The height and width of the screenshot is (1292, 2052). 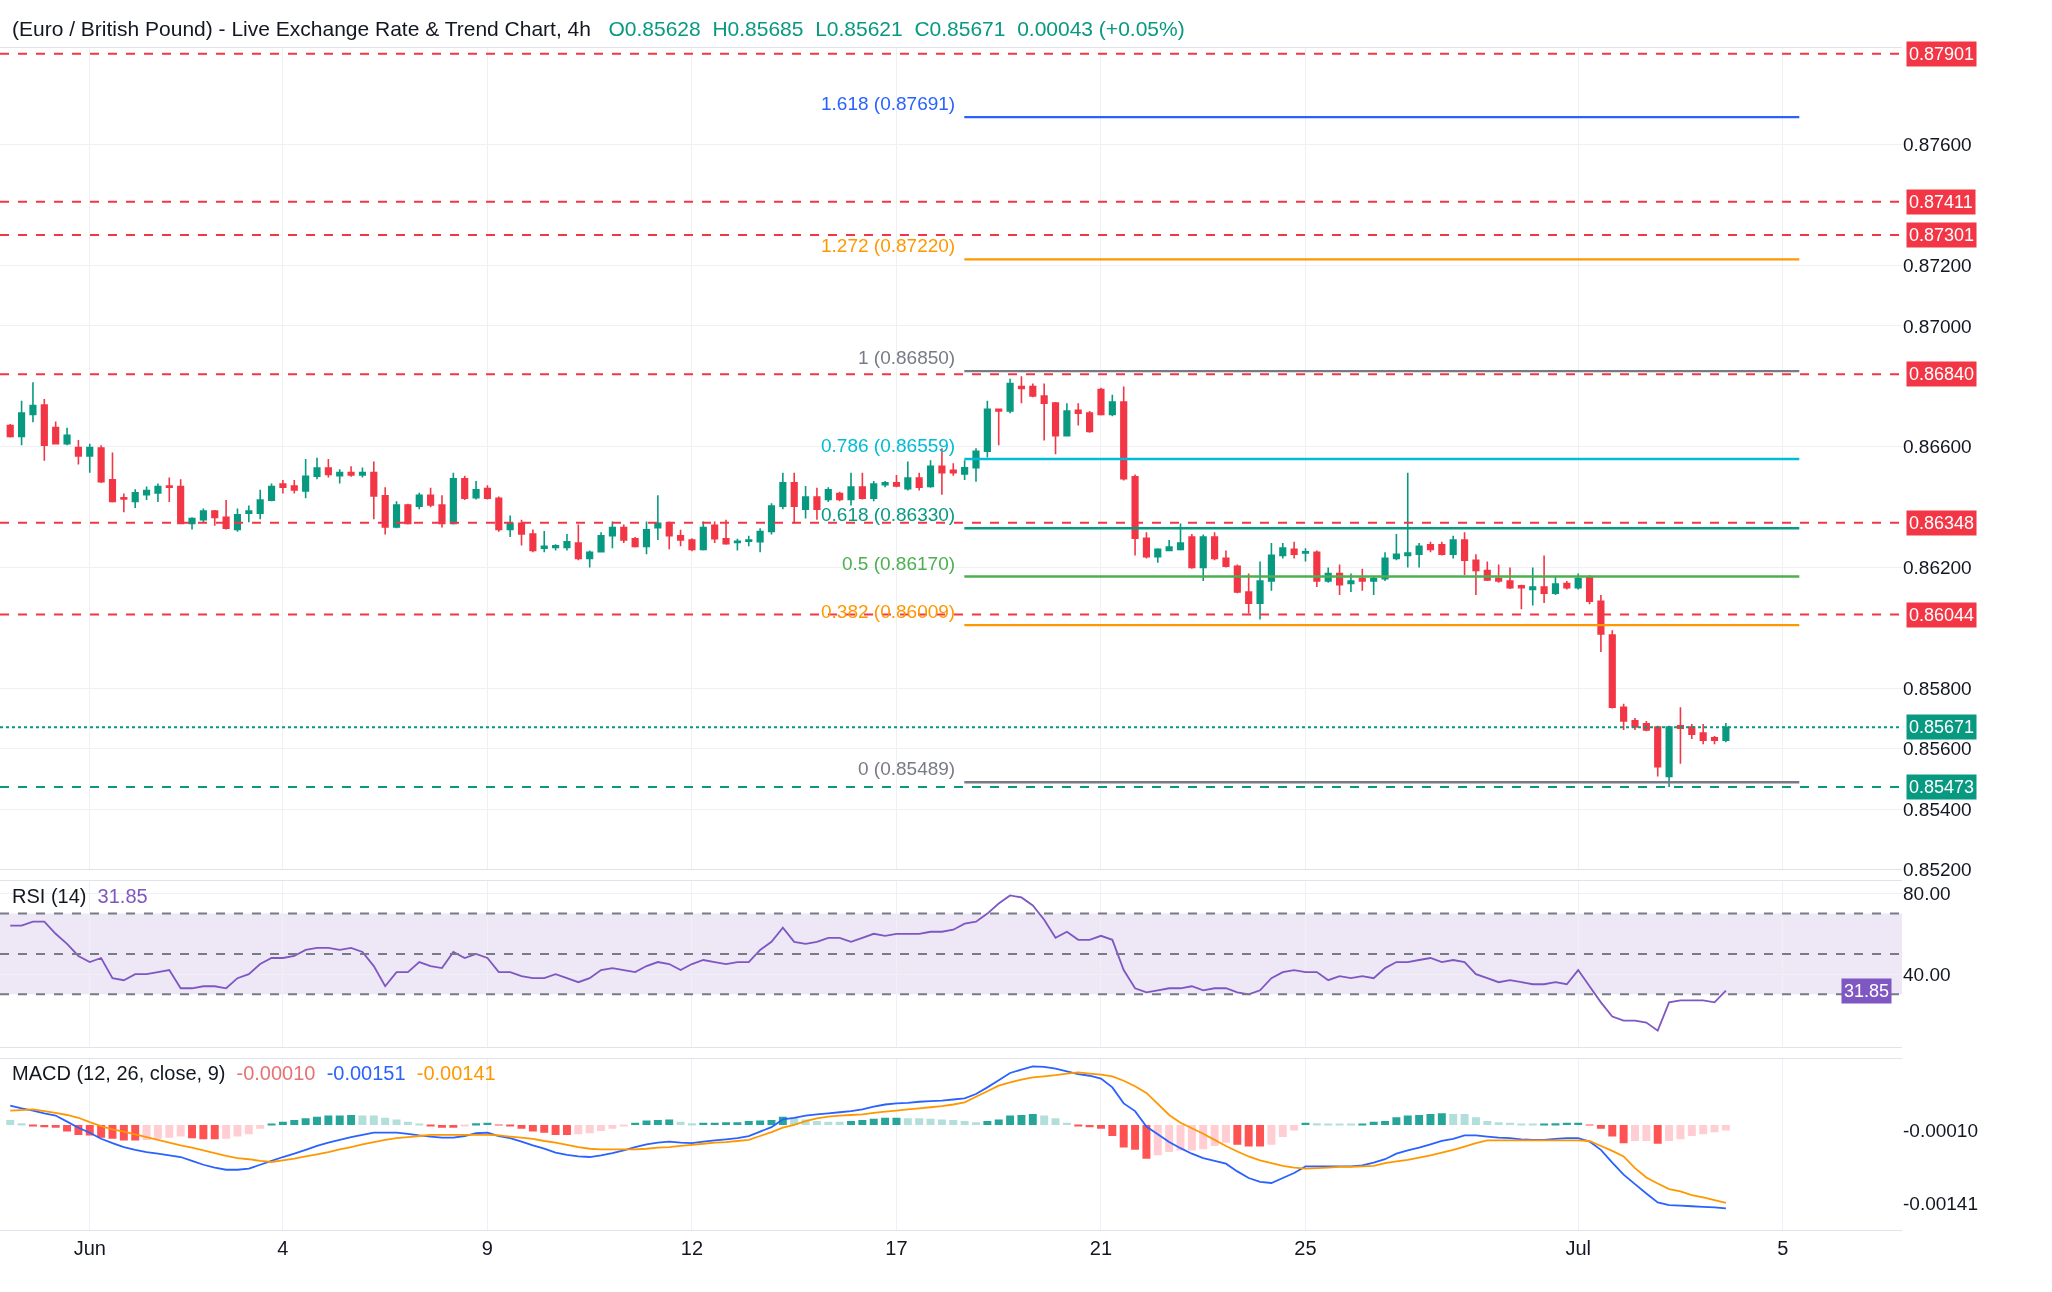 What do you see at coordinates (907, 768) in the screenshot?
I see `ref-line-label: 0 (0.85489)` at bounding box center [907, 768].